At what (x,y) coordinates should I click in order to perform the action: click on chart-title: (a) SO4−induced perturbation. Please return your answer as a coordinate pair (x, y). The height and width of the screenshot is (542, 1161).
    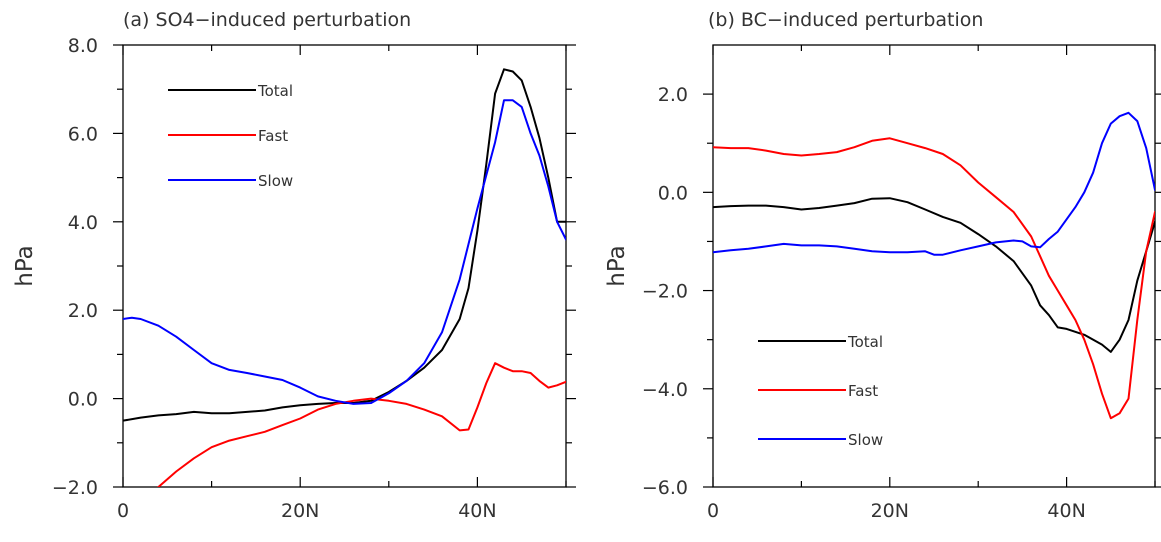
    Looking at the image, I should click on (267, 20).